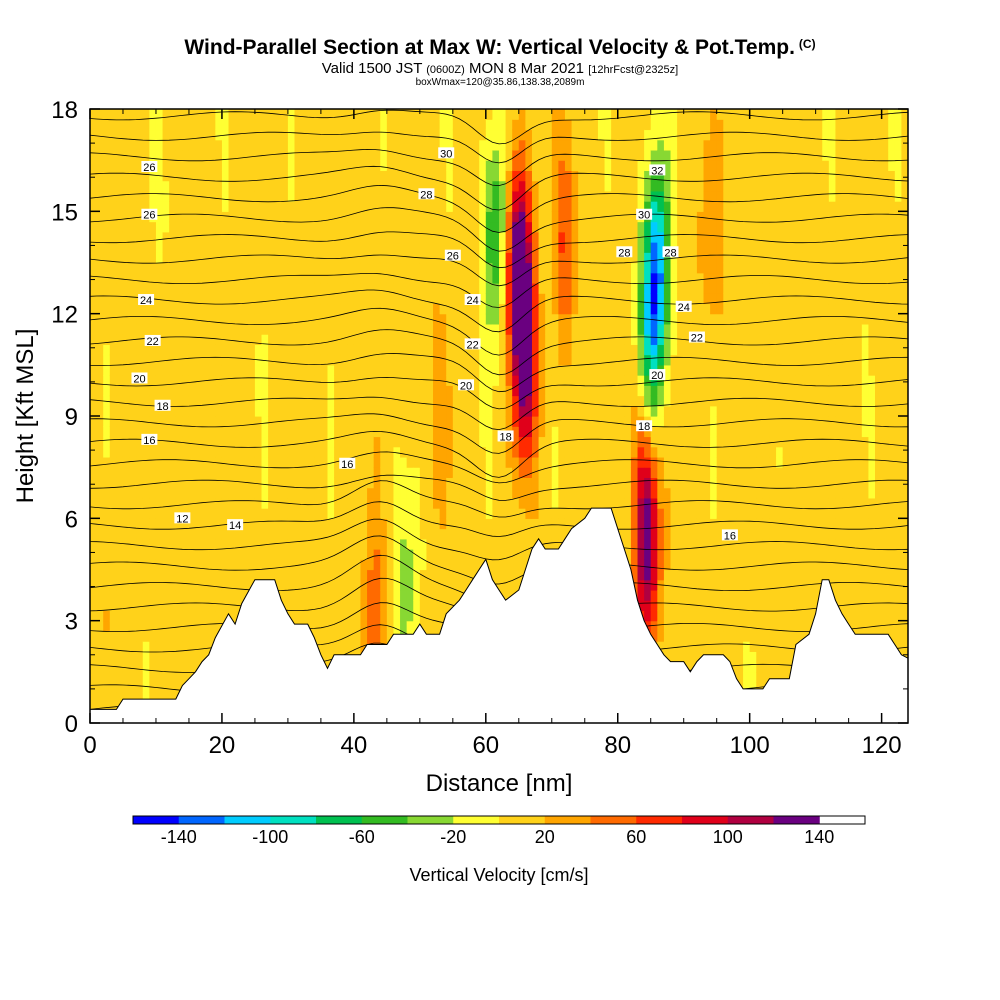 This screenshot has height=1000, width=1000. What do you see at coordinates (453, 837) in the screenshot?
I see `colorbar-tick-label: -20` at bounding box center [453, 837].